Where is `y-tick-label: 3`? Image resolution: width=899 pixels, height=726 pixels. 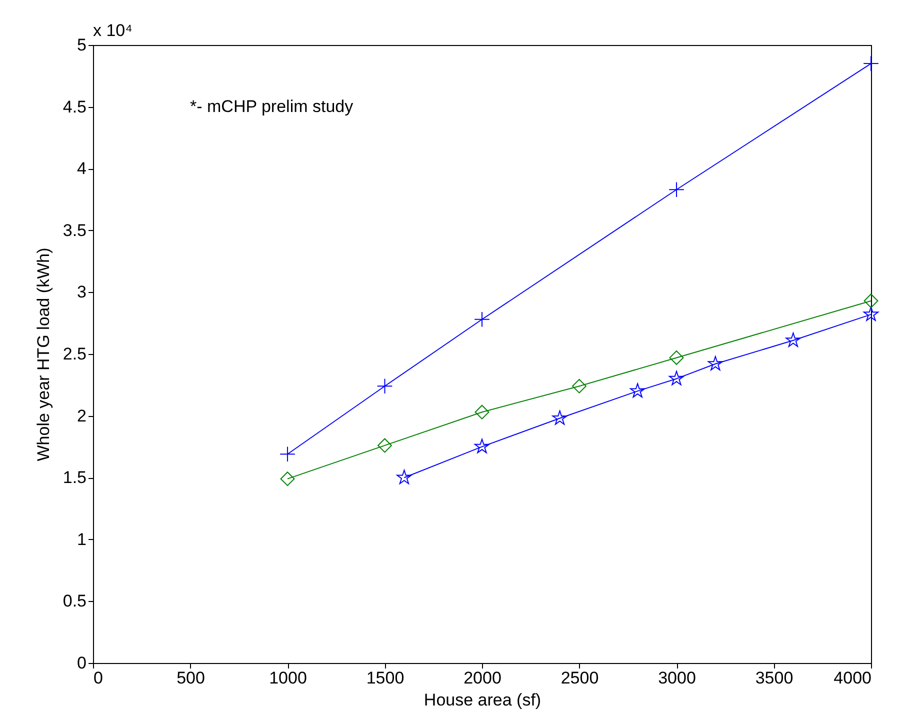 y-tick-label: 3 is located at coordinates (81, 292).